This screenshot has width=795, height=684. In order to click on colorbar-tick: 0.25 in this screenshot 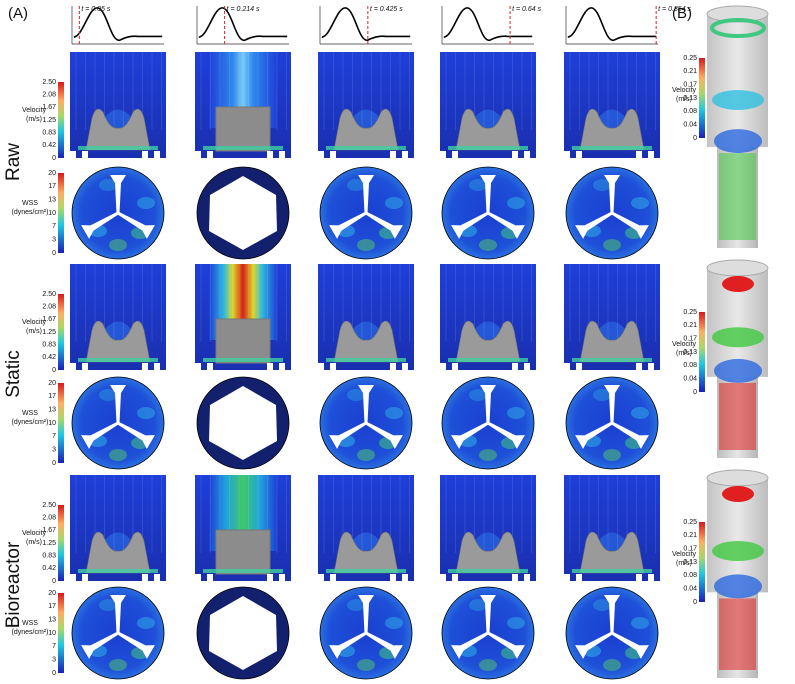, I will do `click(690, 58)`.